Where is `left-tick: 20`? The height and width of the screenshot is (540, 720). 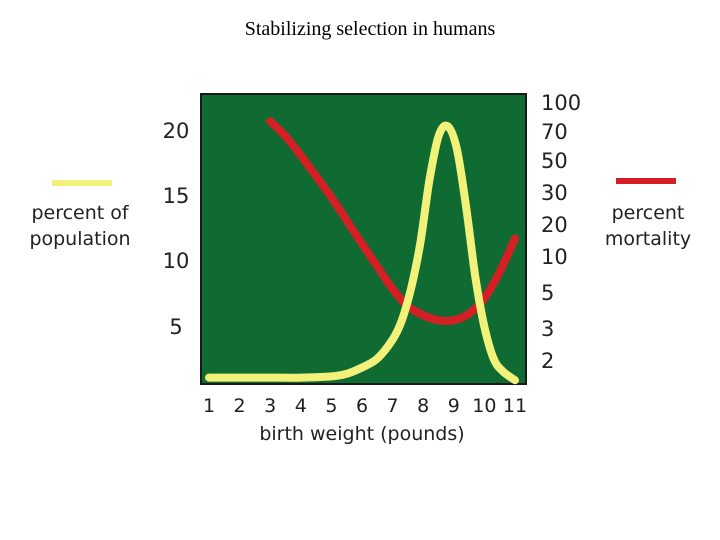 left-tick: 20 is located at coordinates (176, 131).